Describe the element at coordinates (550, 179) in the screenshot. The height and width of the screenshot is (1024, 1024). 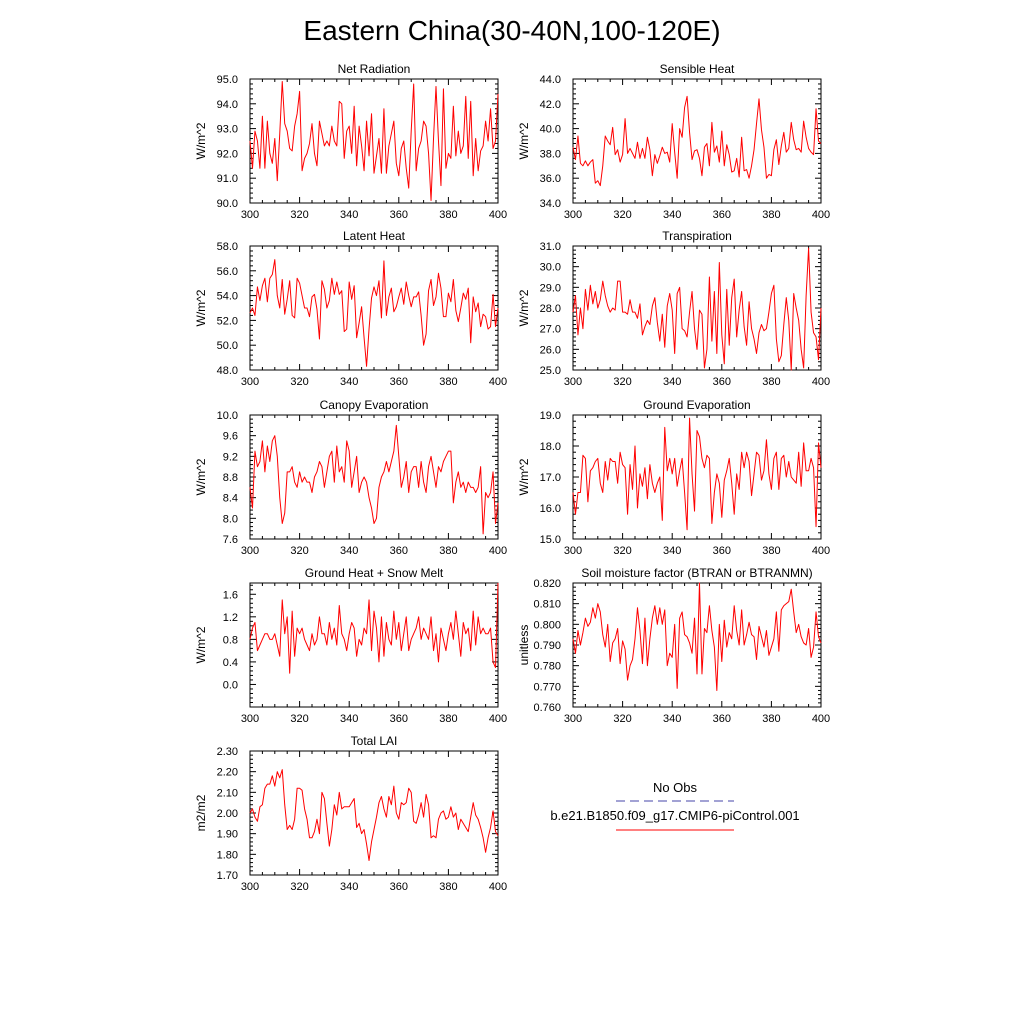
I see `panel-sensible-heat-ytick-label: 36.0` at that location.